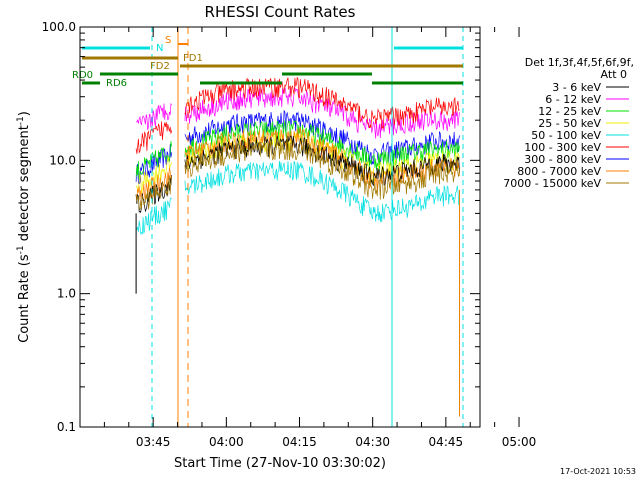 Image resolution: width=640 pixels, height=480 pixels. I want to click on flag-label-n: N, so click(159, 48).